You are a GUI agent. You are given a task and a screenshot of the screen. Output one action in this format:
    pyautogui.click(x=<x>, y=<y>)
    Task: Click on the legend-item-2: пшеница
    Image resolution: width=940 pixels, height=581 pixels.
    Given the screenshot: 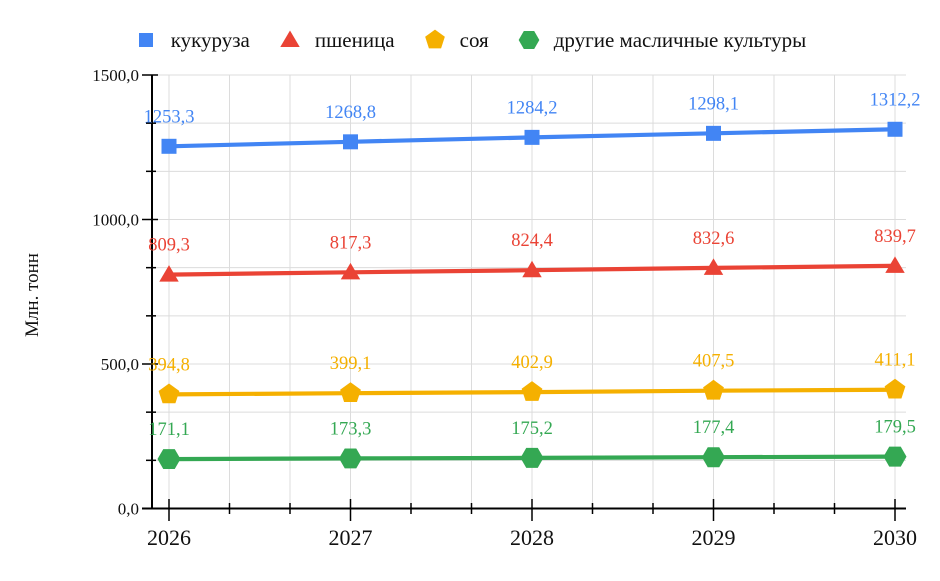 What is the action you would take?
    pyautogui.click(x=336, y=40)
    